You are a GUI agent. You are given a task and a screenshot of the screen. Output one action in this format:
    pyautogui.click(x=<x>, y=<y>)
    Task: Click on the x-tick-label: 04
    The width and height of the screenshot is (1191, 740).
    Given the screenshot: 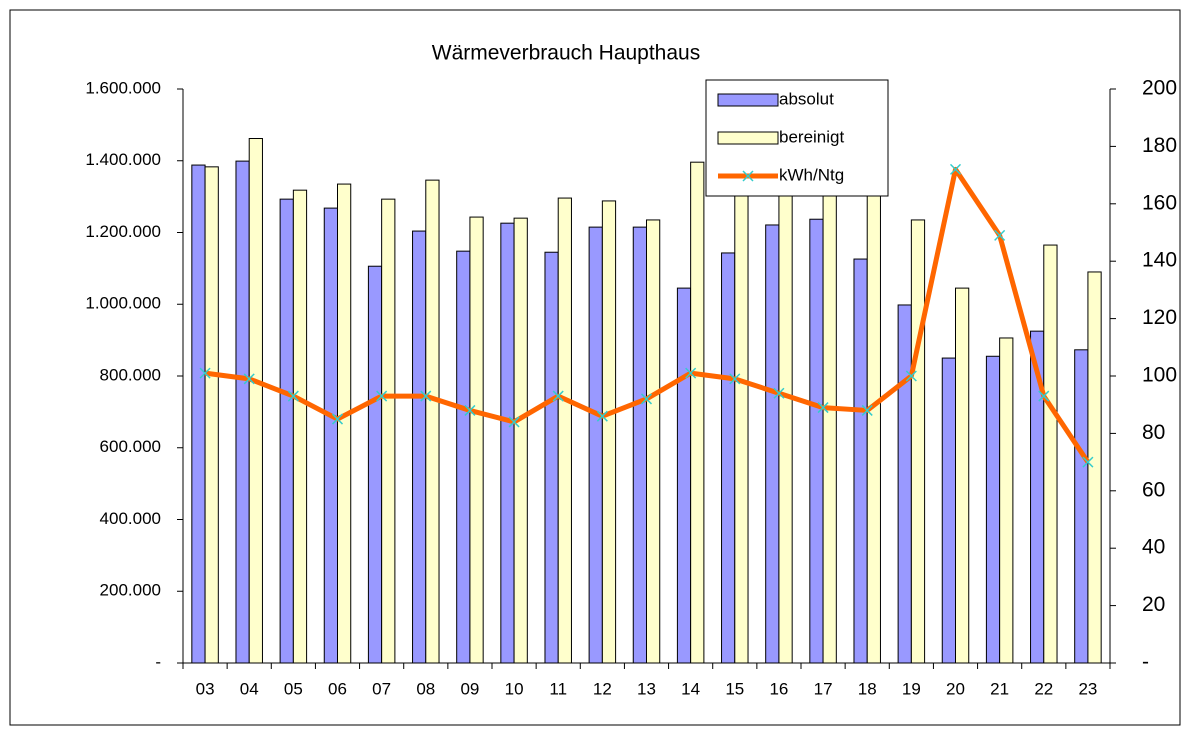 What is the action you would take?
    pyautogui.click(x=249, y=688)
    